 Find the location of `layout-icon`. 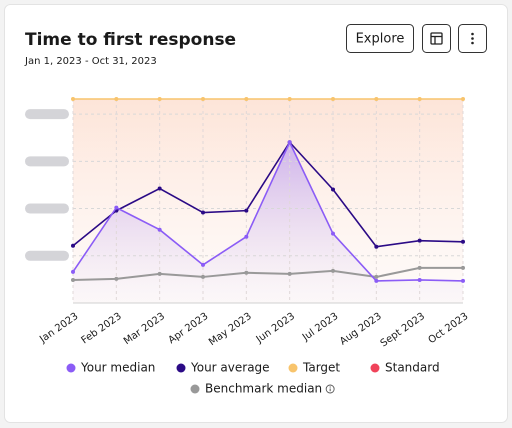

layout-icon is located at coordinates (436, 38).